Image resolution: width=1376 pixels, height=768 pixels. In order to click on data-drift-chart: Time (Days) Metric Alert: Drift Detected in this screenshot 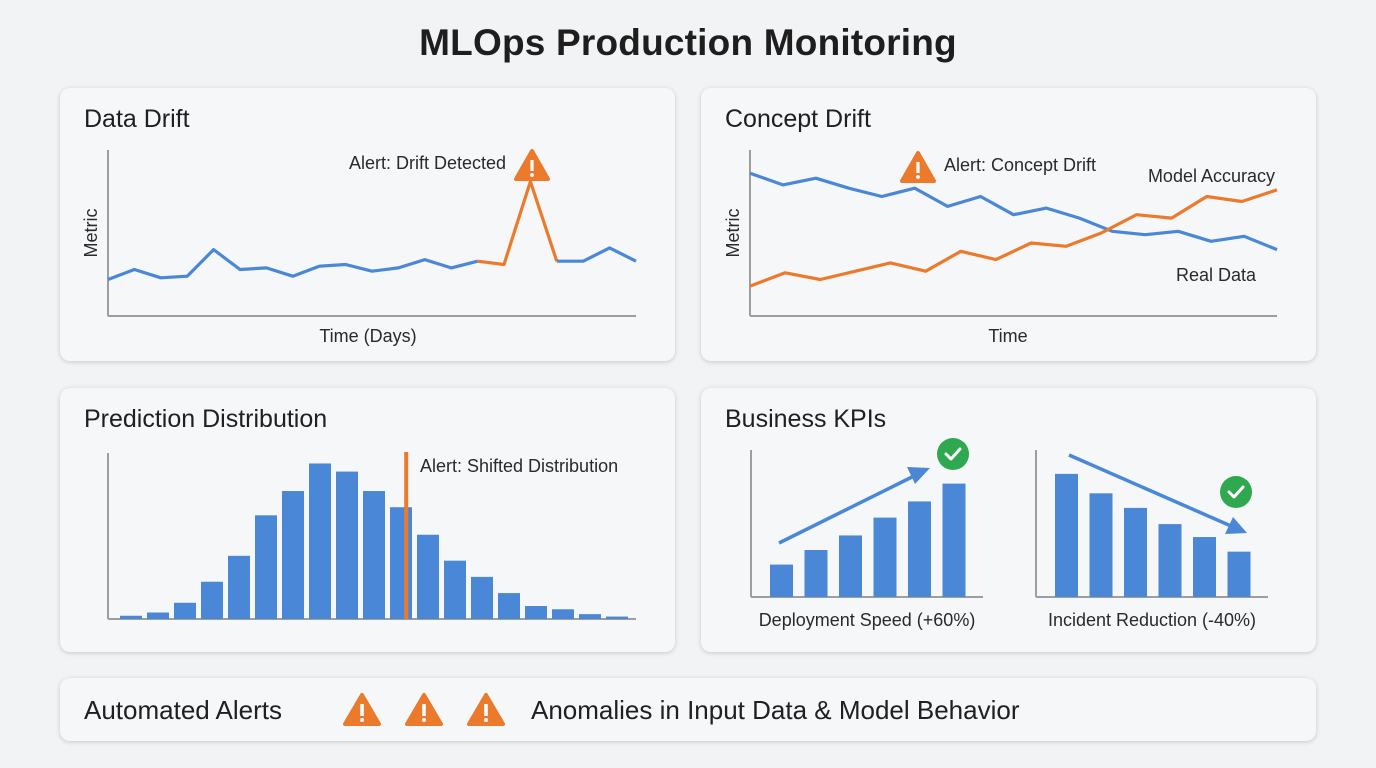, I will do `click(359, 247)`.